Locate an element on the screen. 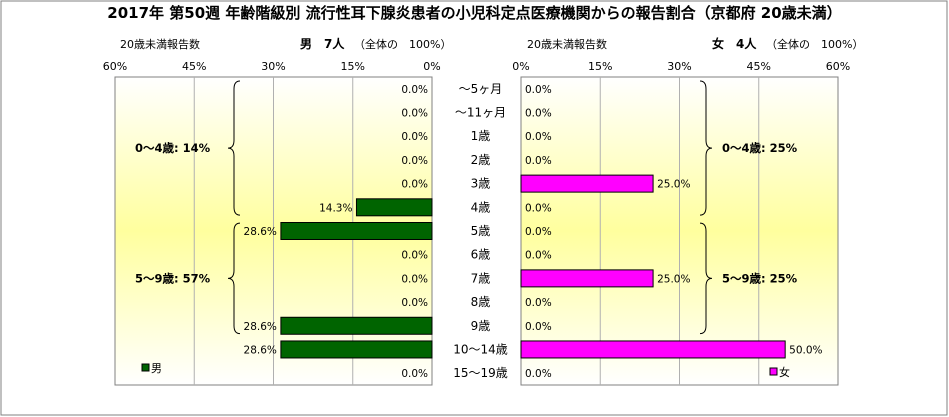 Image resolution: width=949 pixels, height=417 pixels. left-sex-label: 男 is located at coordinates (306, 44).